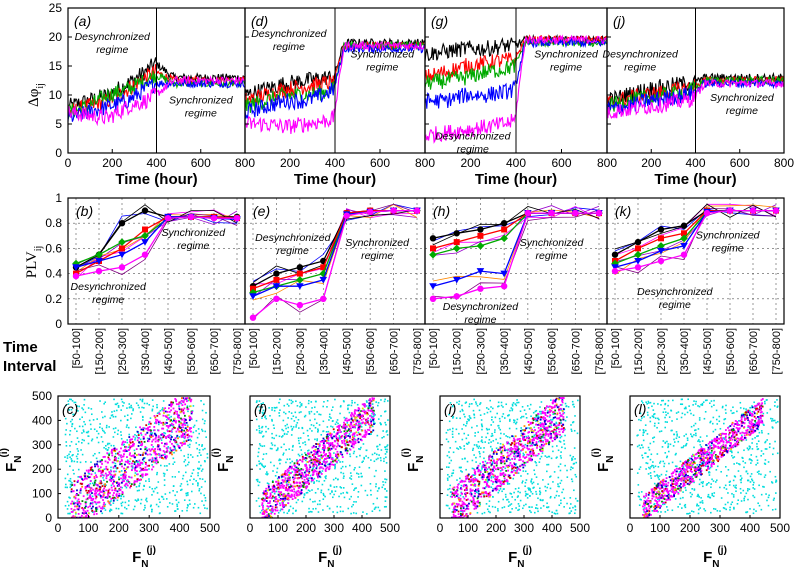 The image size is (797, 575). I want to click on category-label: [50-100], so click(434, 348).